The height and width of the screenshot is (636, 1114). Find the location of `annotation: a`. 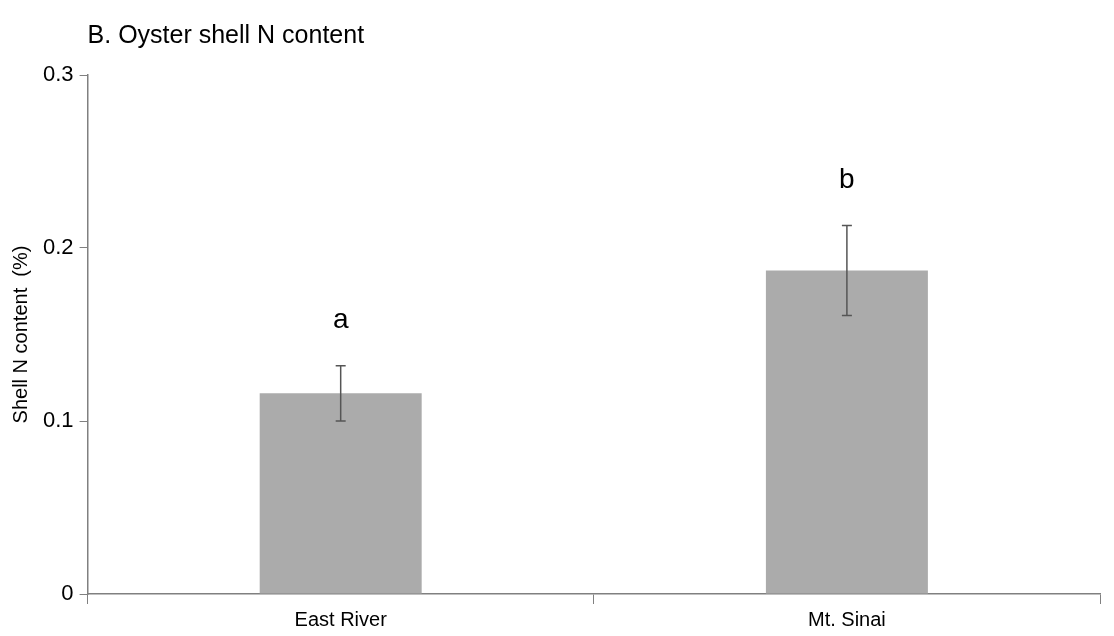

annotation: a is located at coordinates (340, 319).